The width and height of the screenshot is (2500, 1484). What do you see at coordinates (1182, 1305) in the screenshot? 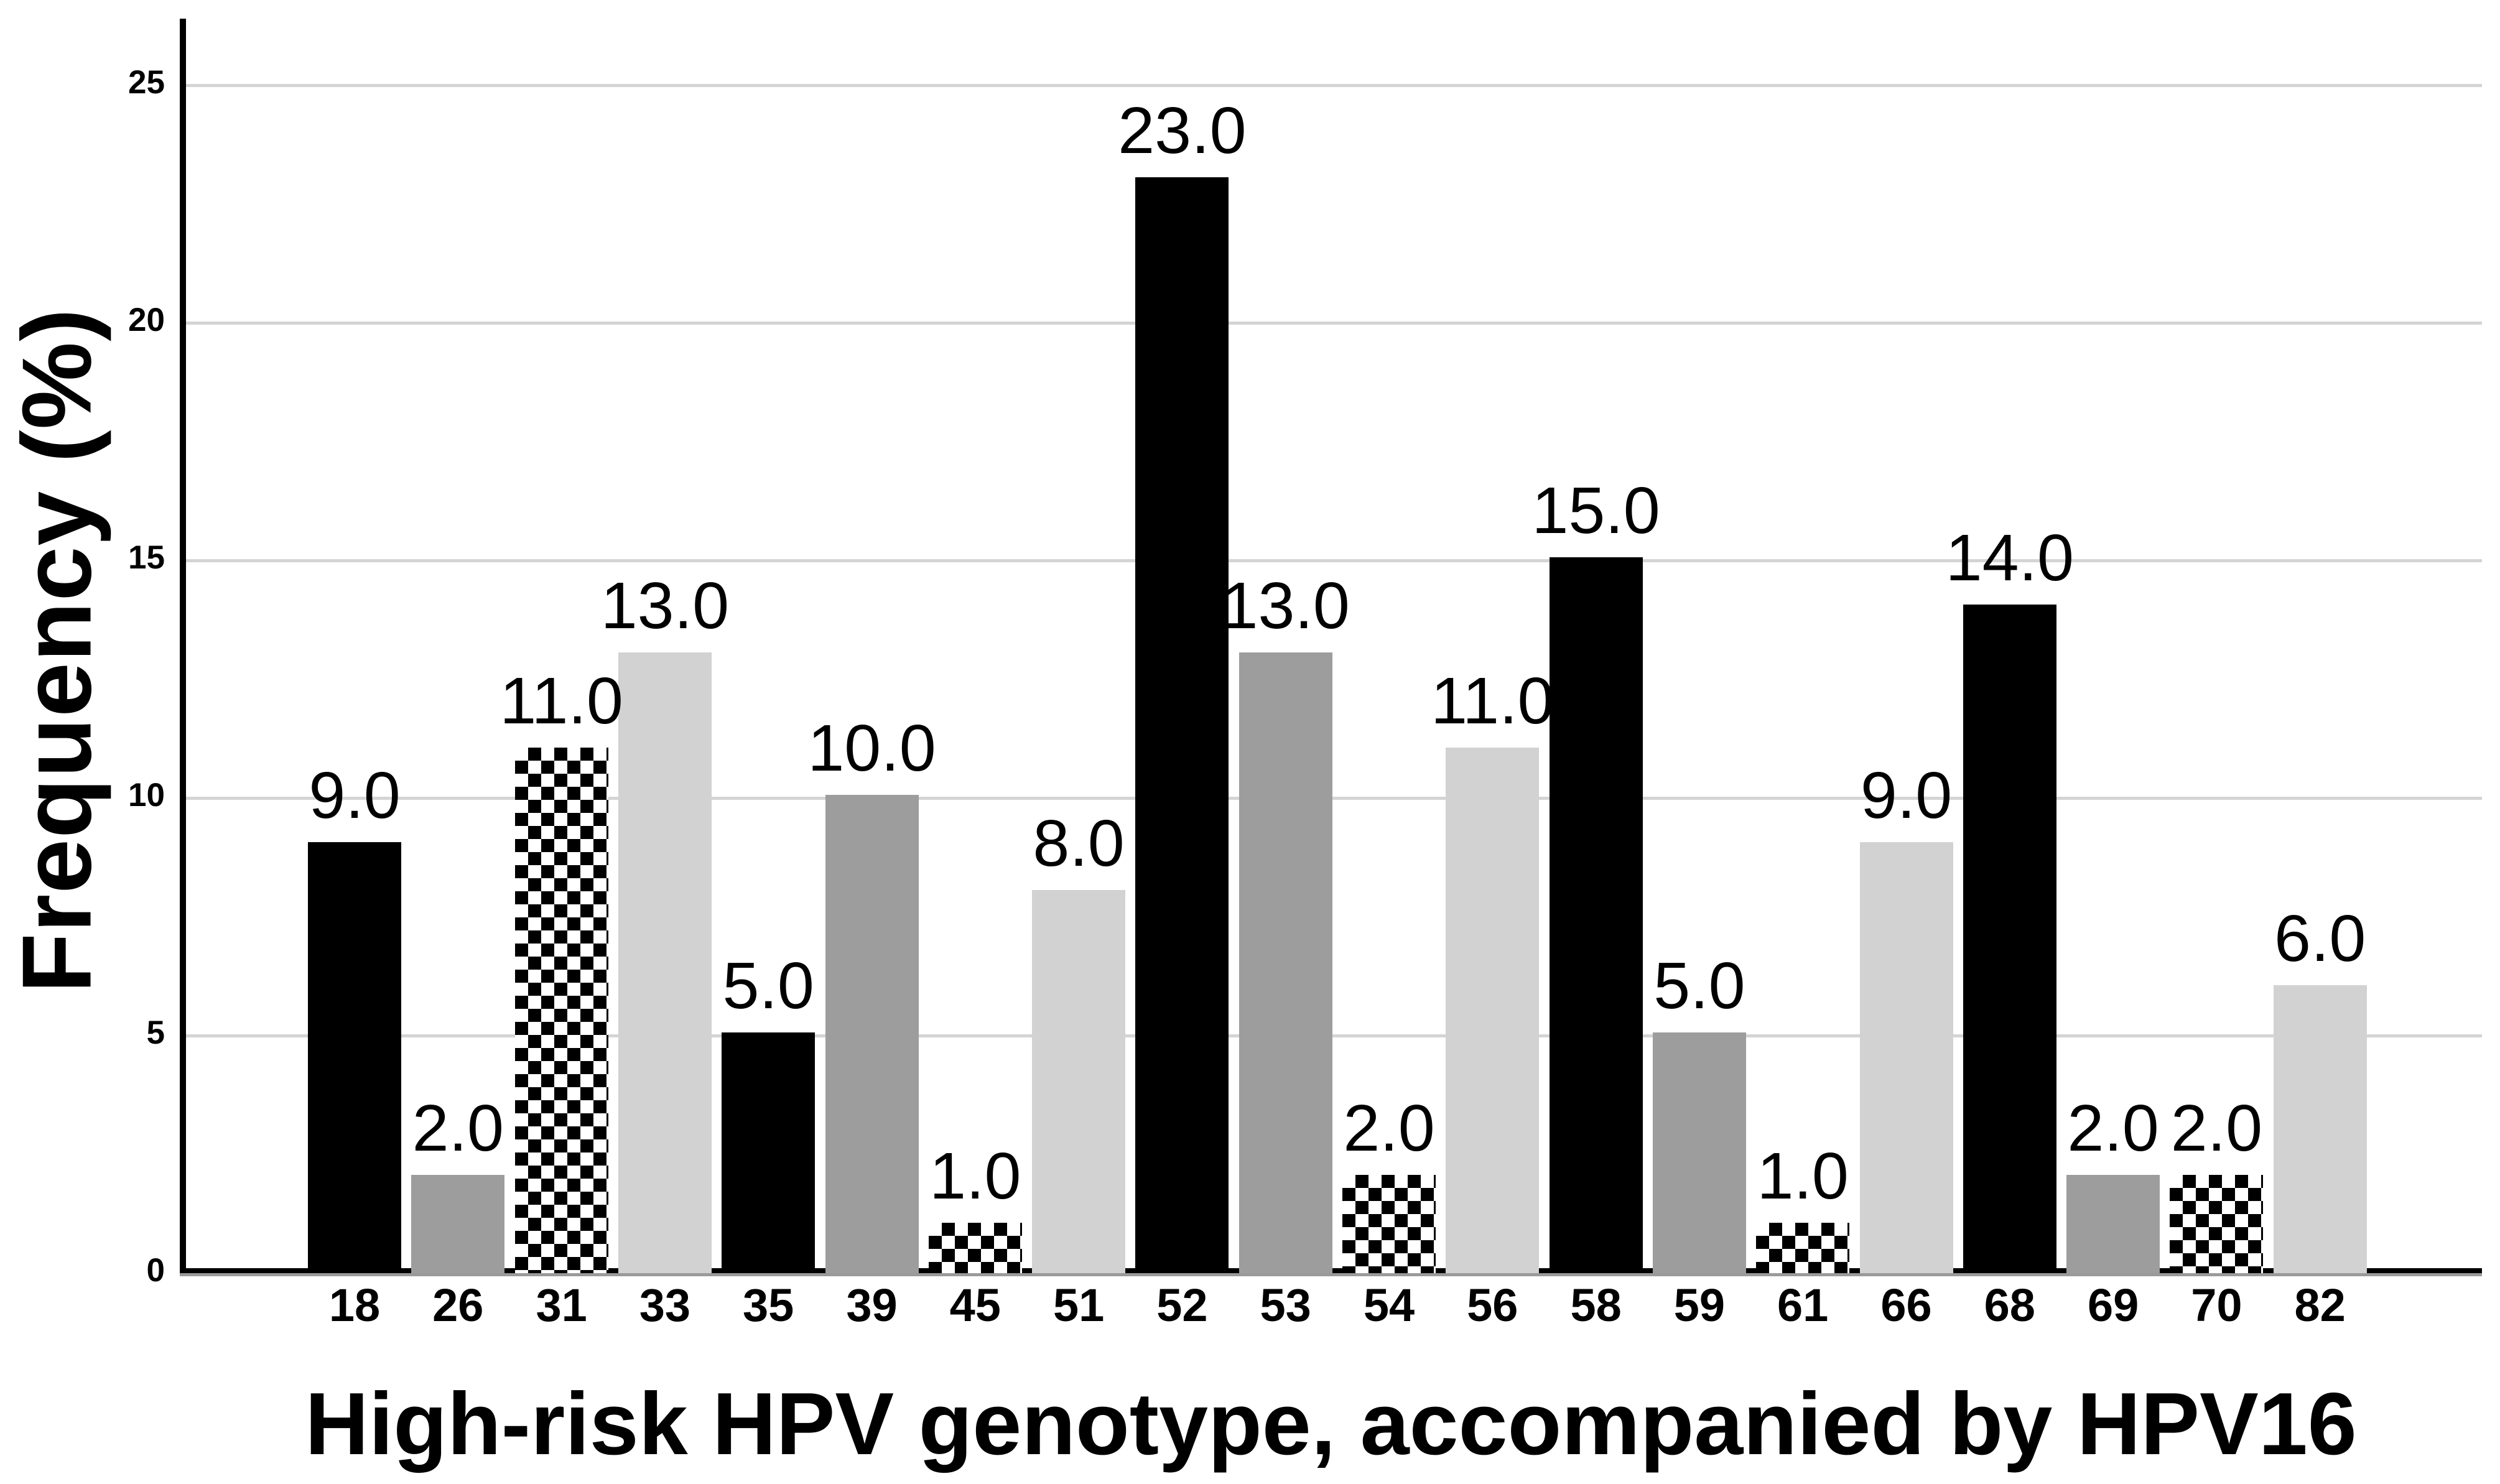
I see `x-tick-label-52: 52` at bounding box center [1182, 1305].